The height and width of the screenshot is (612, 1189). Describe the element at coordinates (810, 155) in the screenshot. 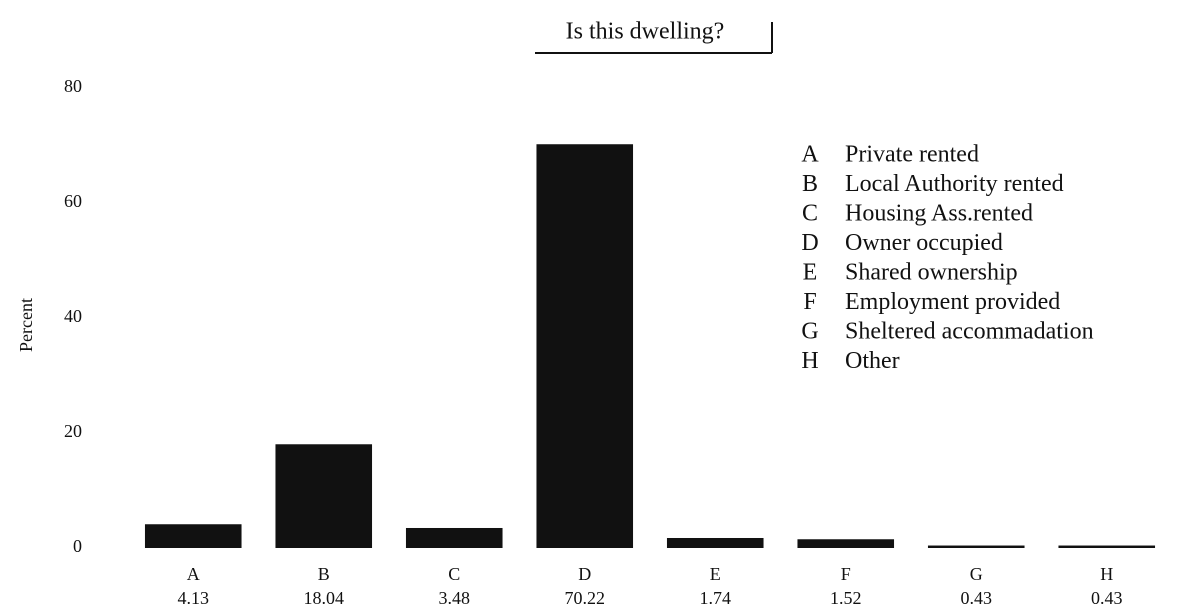

I see `legend-key: A` at that location.